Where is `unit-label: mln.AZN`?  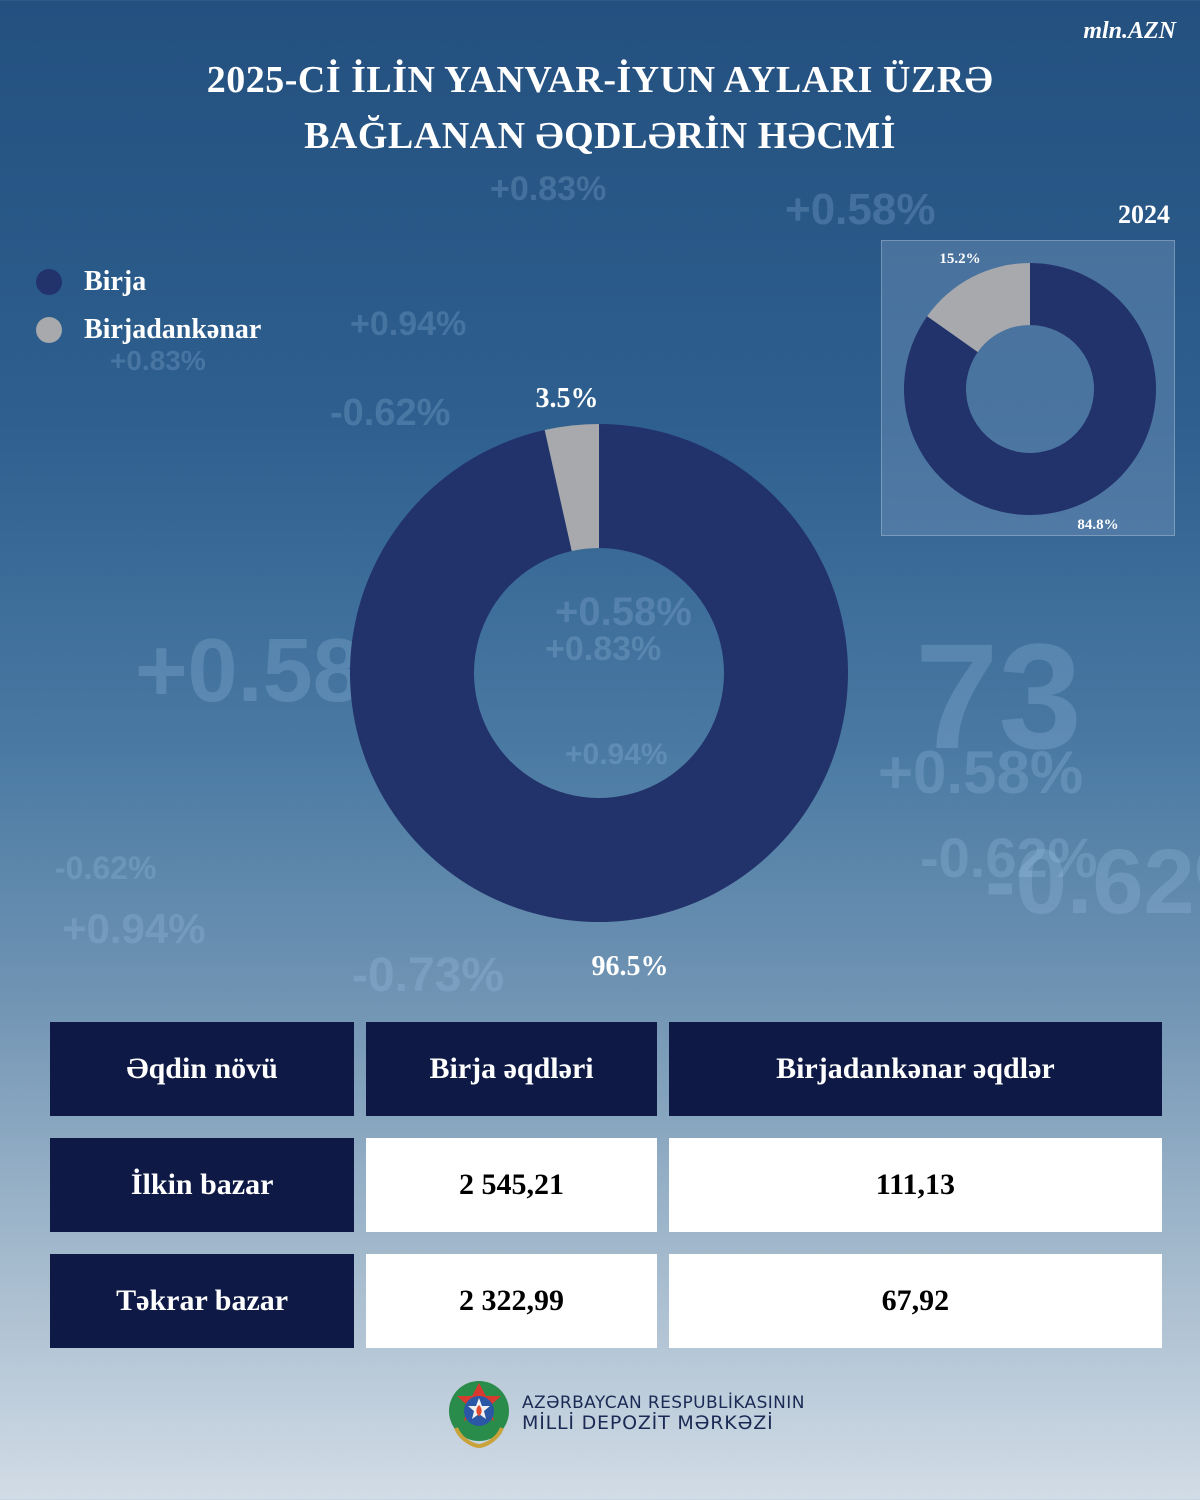
unit-label: mln.AZN is located at coordinates (1129, 31).